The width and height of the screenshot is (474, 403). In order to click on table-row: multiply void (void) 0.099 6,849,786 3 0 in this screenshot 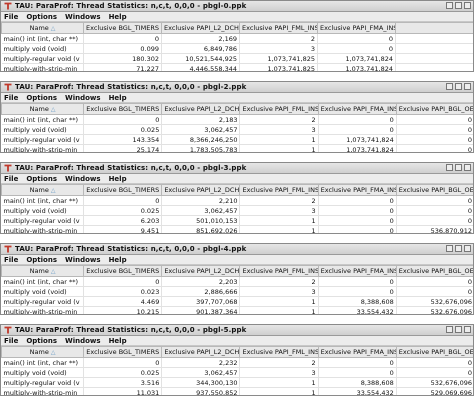, I will do `click(237, 48)`.